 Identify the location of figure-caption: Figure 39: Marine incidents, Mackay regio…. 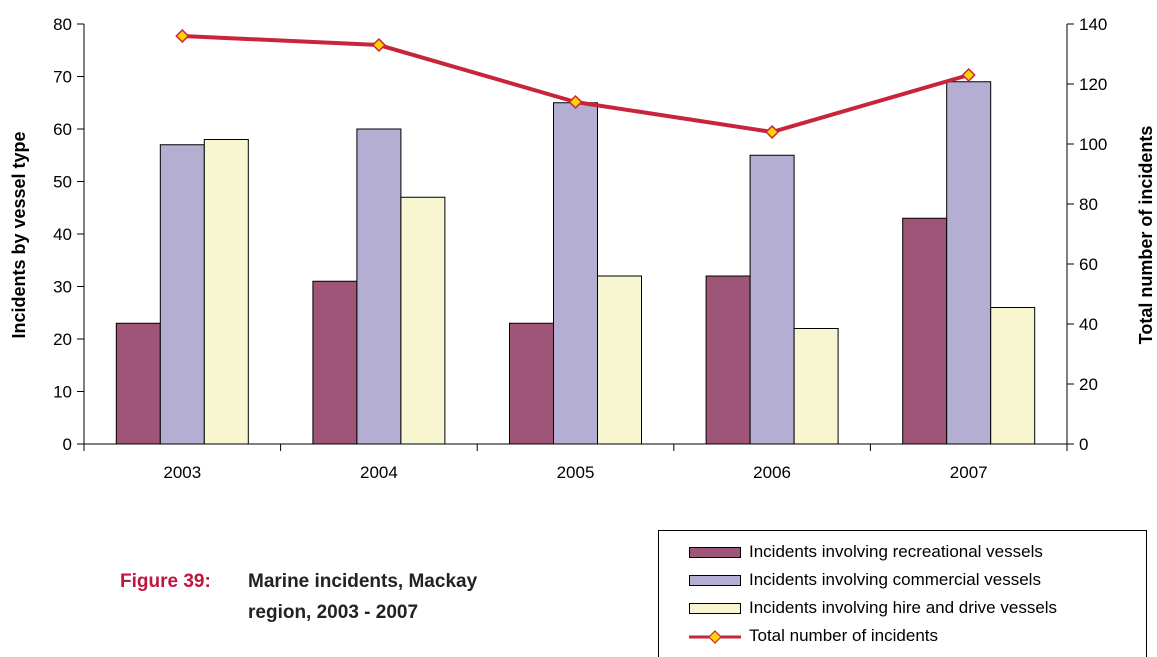
(298, 597).